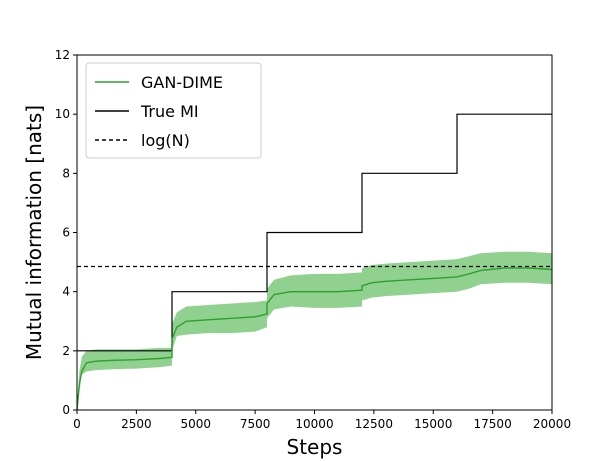 This screenshot has height=461, width=614. I want to click on y-axis-title: Mutual information [nats], so click(34, 232).